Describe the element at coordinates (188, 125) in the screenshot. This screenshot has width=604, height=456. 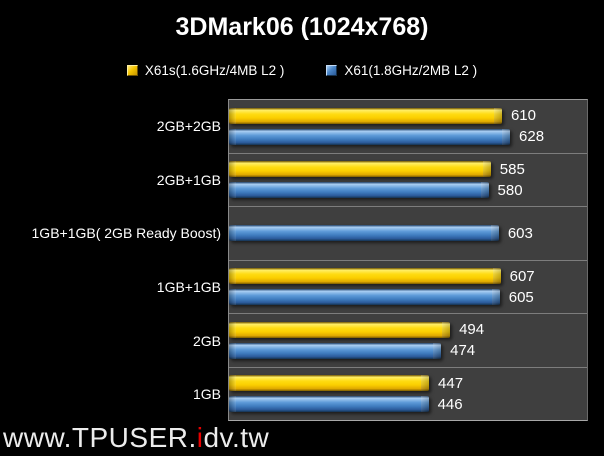
I see `category-label: 2GB+2GB` at that location.